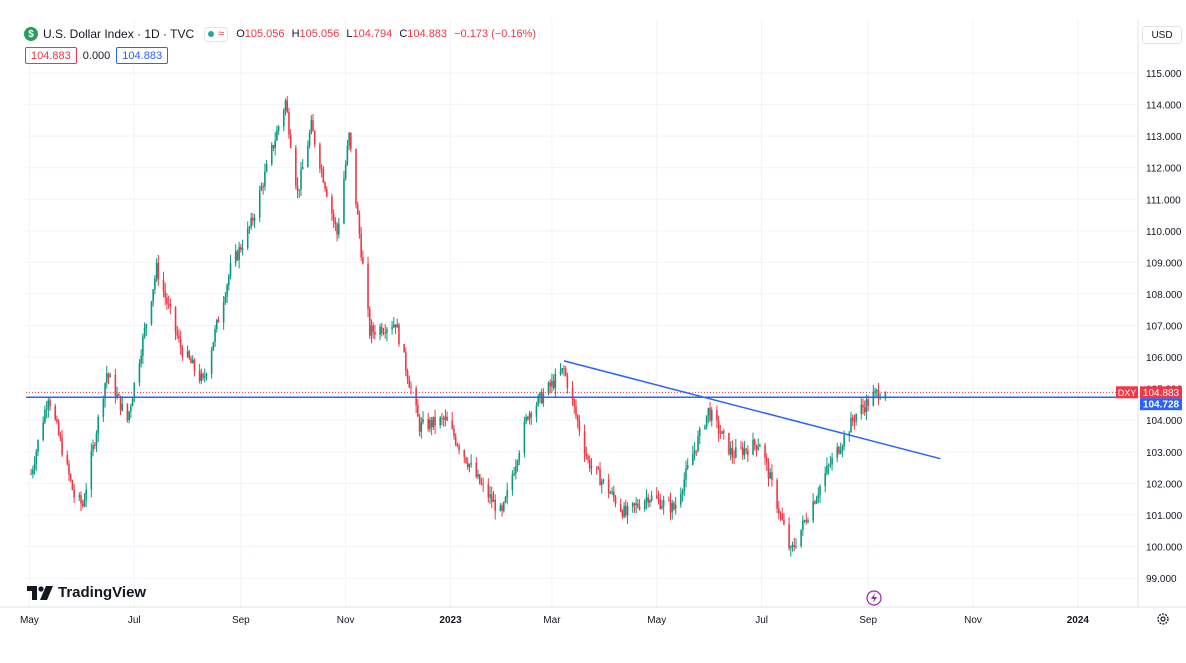 This screenshot has height=663, width=1186. What do you see at coordinates (1164, 137) in the screenshot?
I see `y-tick-label: 113.000` at bounding box center [1164, 137].